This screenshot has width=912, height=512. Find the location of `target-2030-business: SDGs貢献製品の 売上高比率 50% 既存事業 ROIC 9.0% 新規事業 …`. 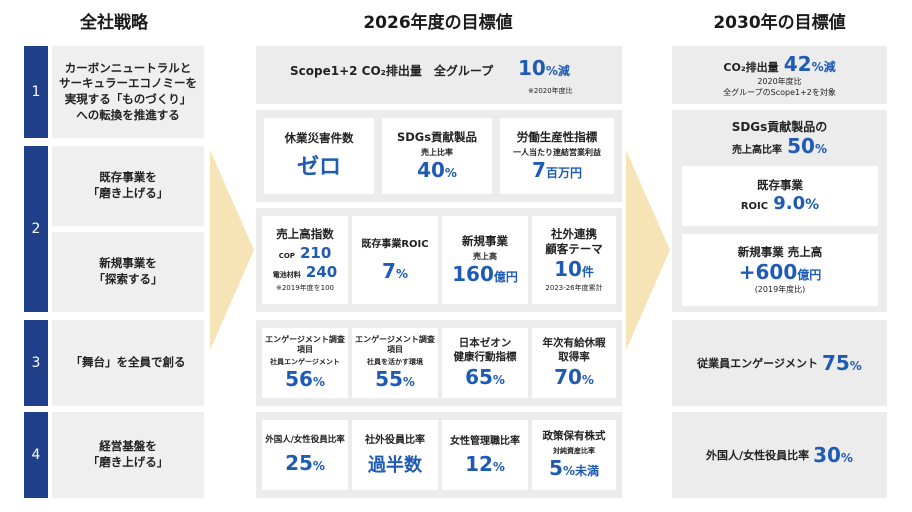

target-2030-business: SDGs貢献製品の 売上高比率 50% 既存事業 ROIC 9.0% 新規事業 … is located at coordinates (779, 211).